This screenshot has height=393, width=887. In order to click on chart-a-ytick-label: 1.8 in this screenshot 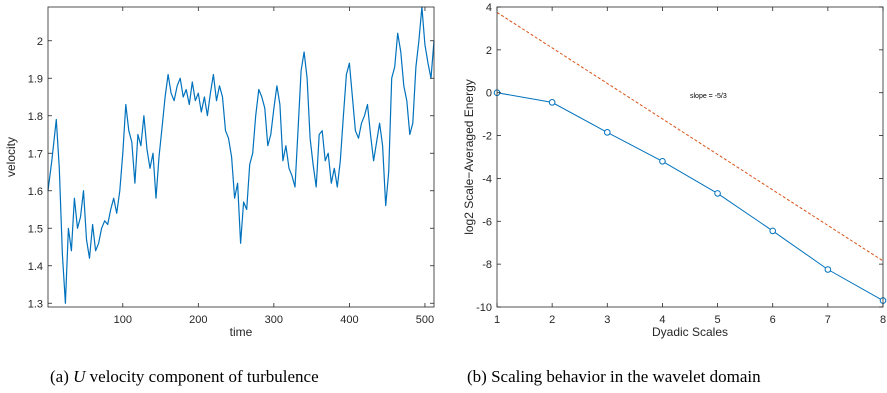, I will do `click(35, 117)`.